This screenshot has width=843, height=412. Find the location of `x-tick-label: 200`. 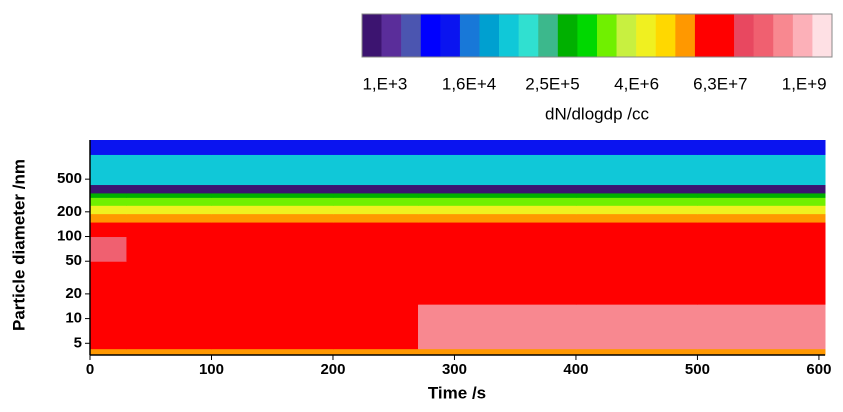

x-tick-label: 200 is located at coordinates (332, 369).